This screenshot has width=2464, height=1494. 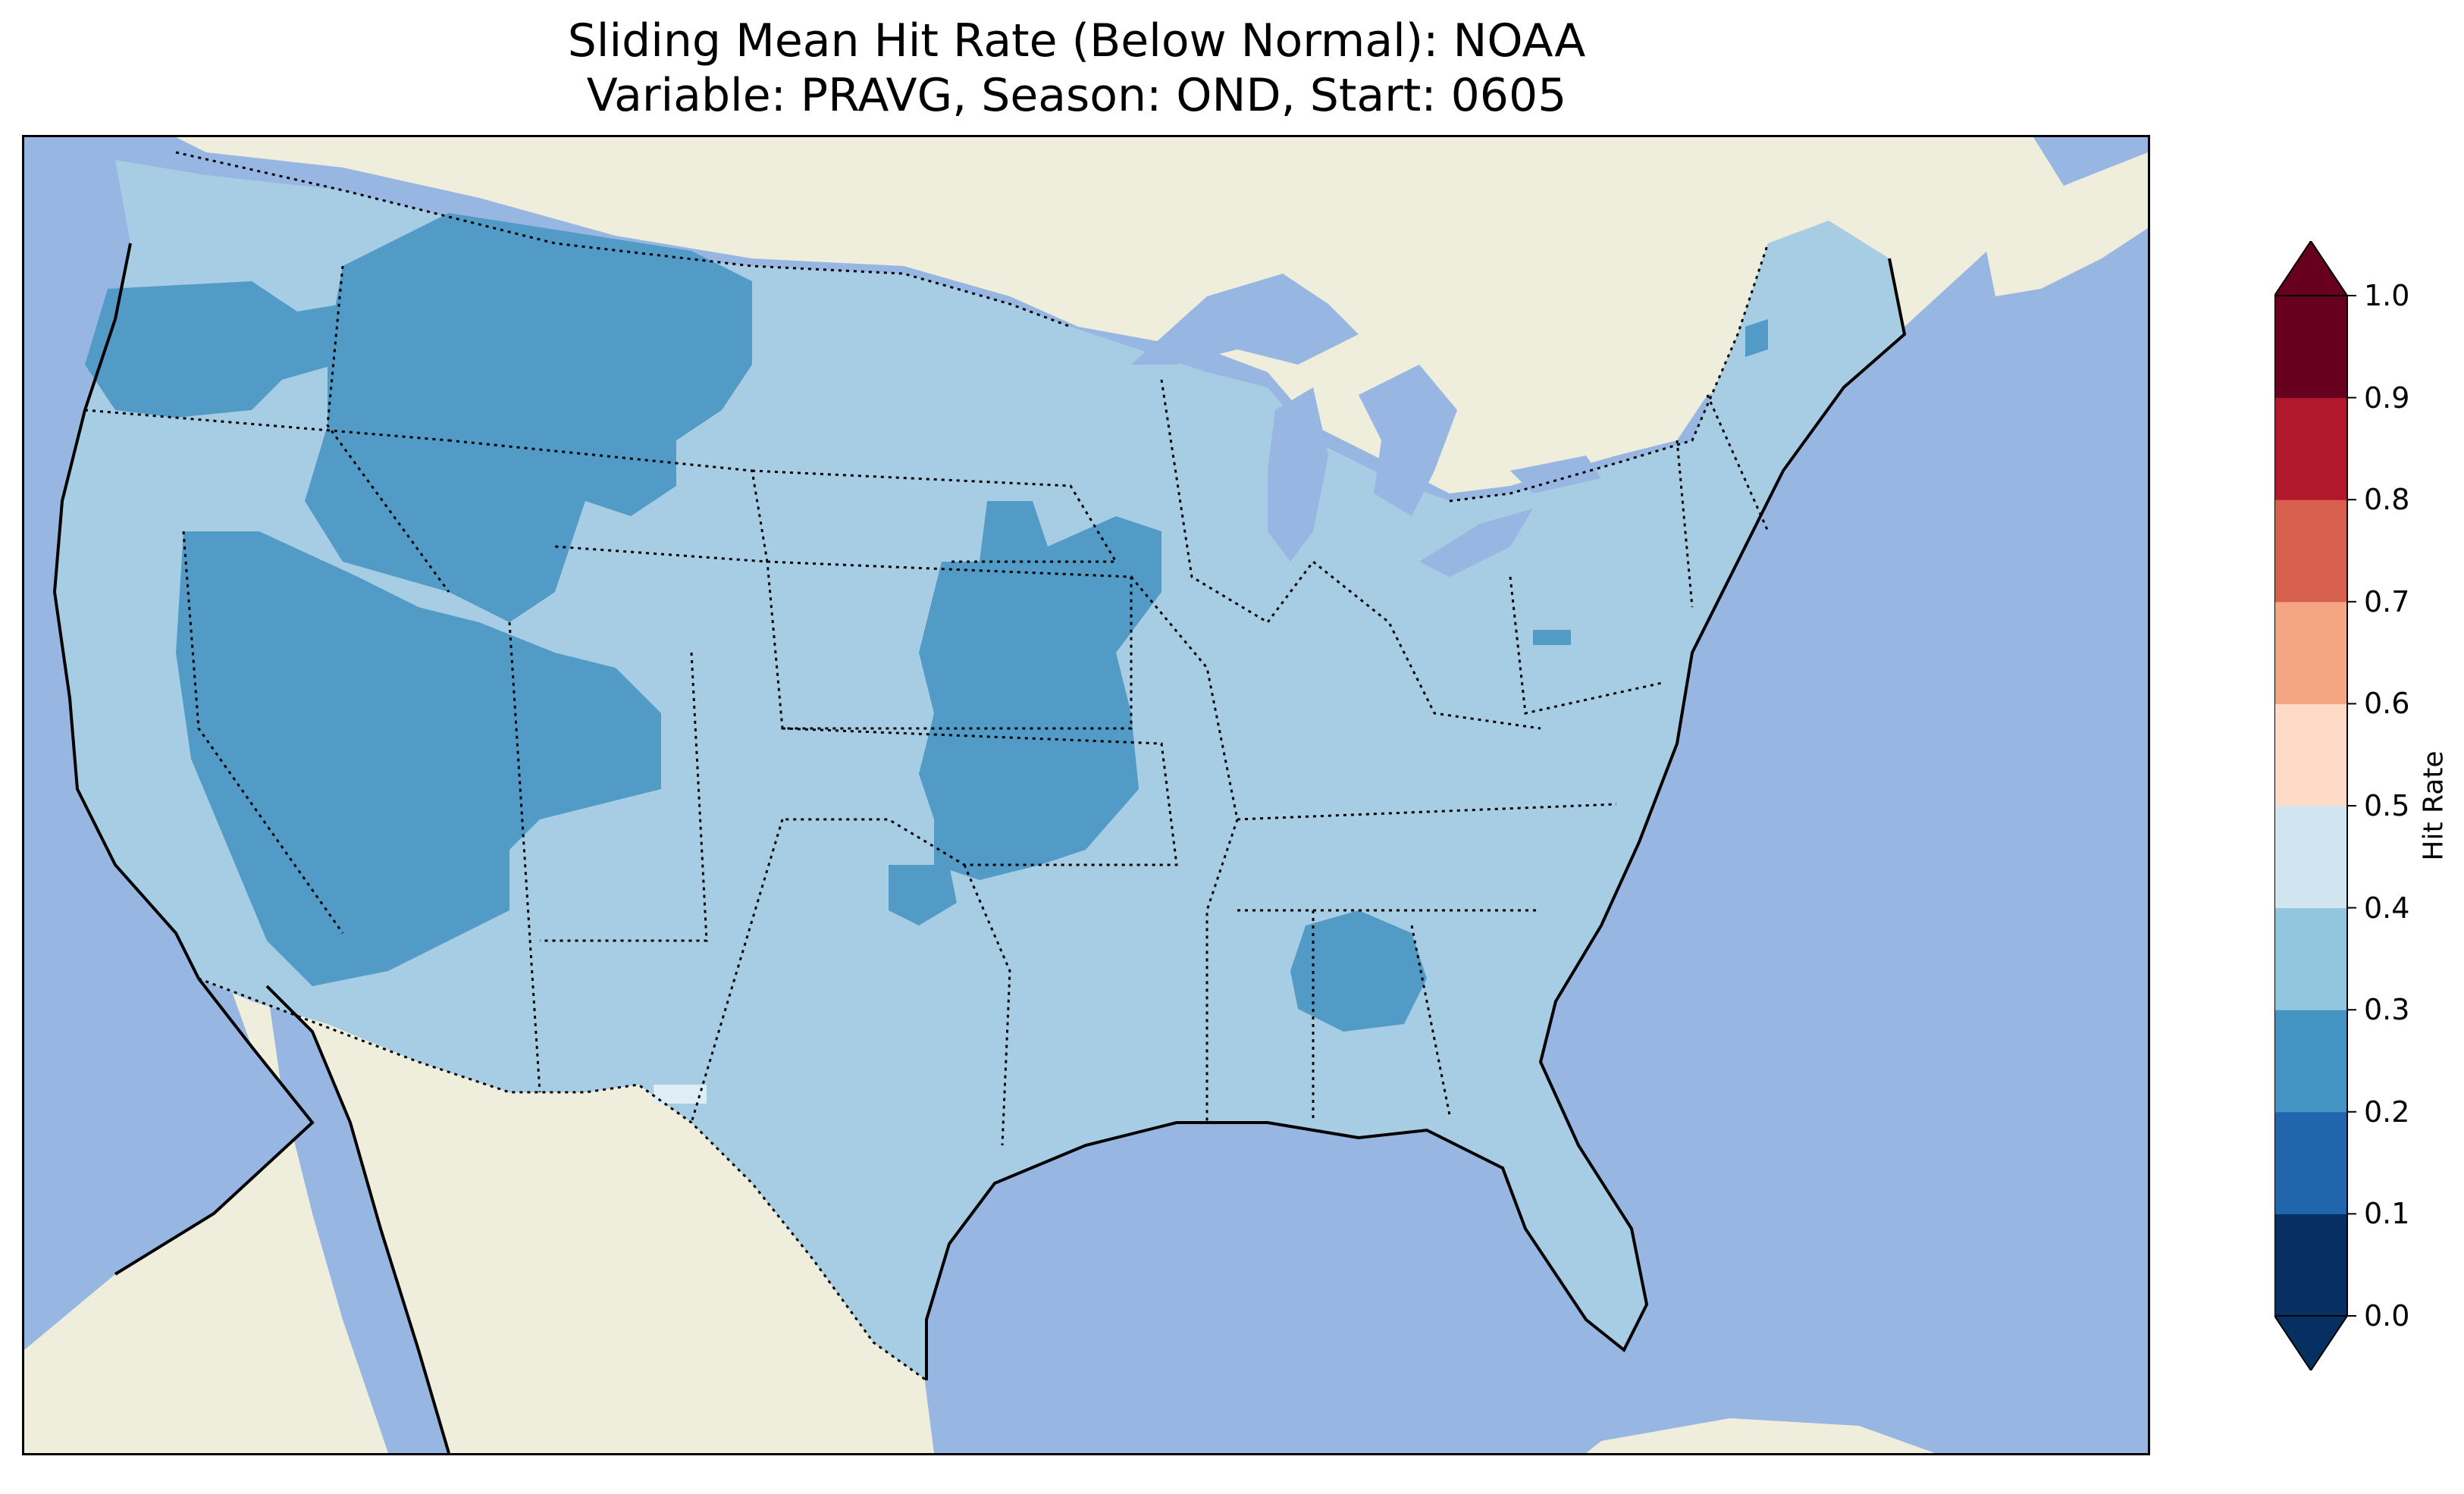 I want to click on border-south, so click(x=1427, y=963).